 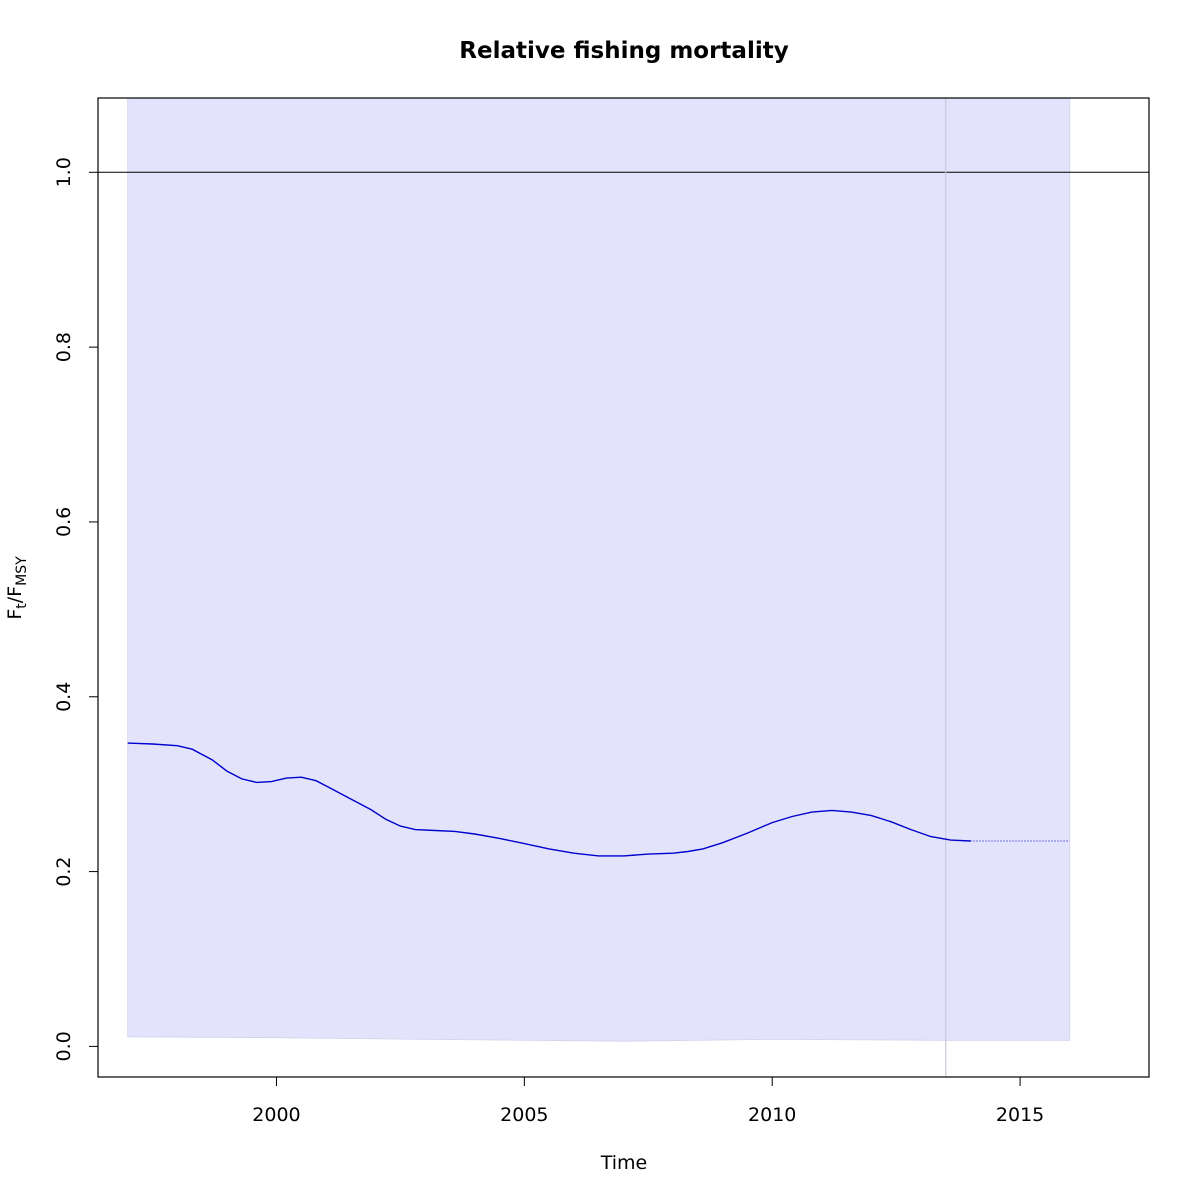 What do you see at coordinates (549, 799) in the screenshot?
I see `estimate-line` at bounding box center [549, 799].